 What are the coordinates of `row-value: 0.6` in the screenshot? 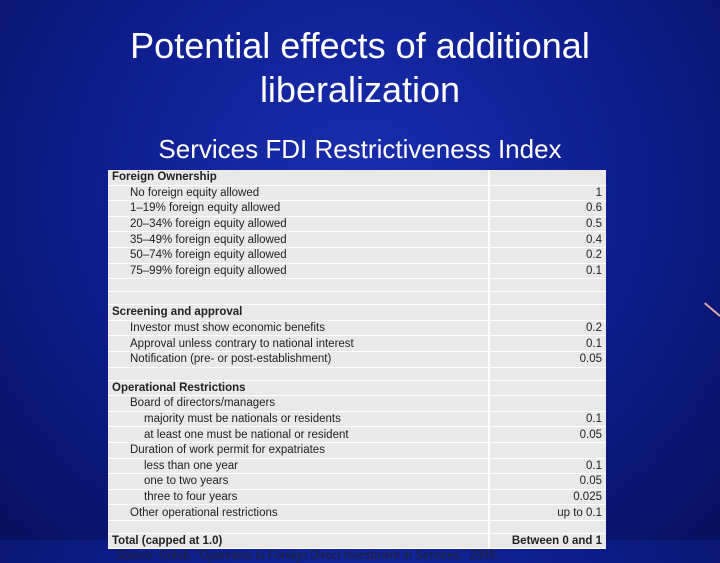 It's located at (548, 209).